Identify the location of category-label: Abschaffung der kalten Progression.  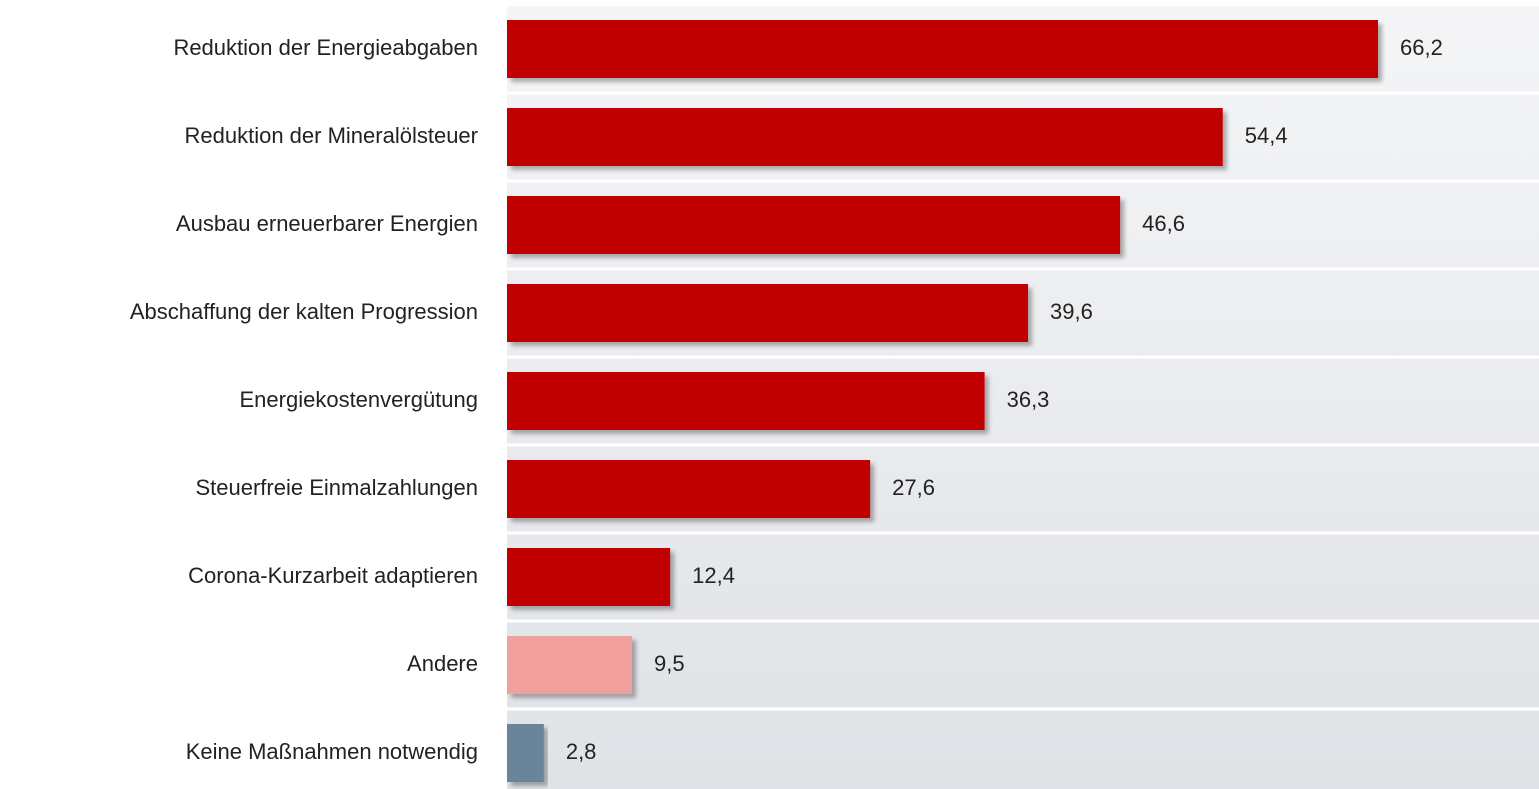
(304, 311).